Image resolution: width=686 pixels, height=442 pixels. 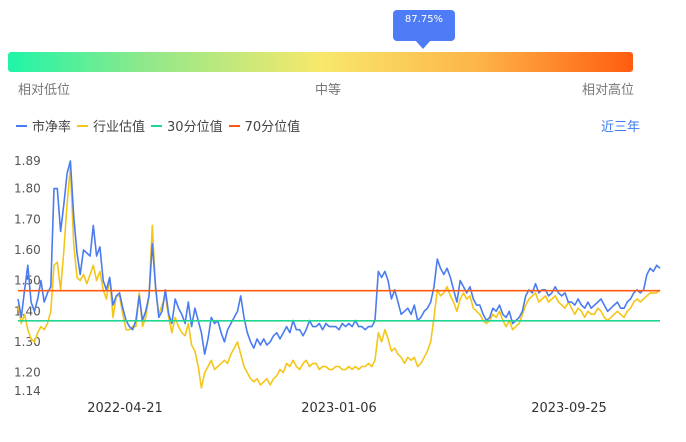 I want to click on legend-label-p70: 70分位值, so click(x=272, y=127).